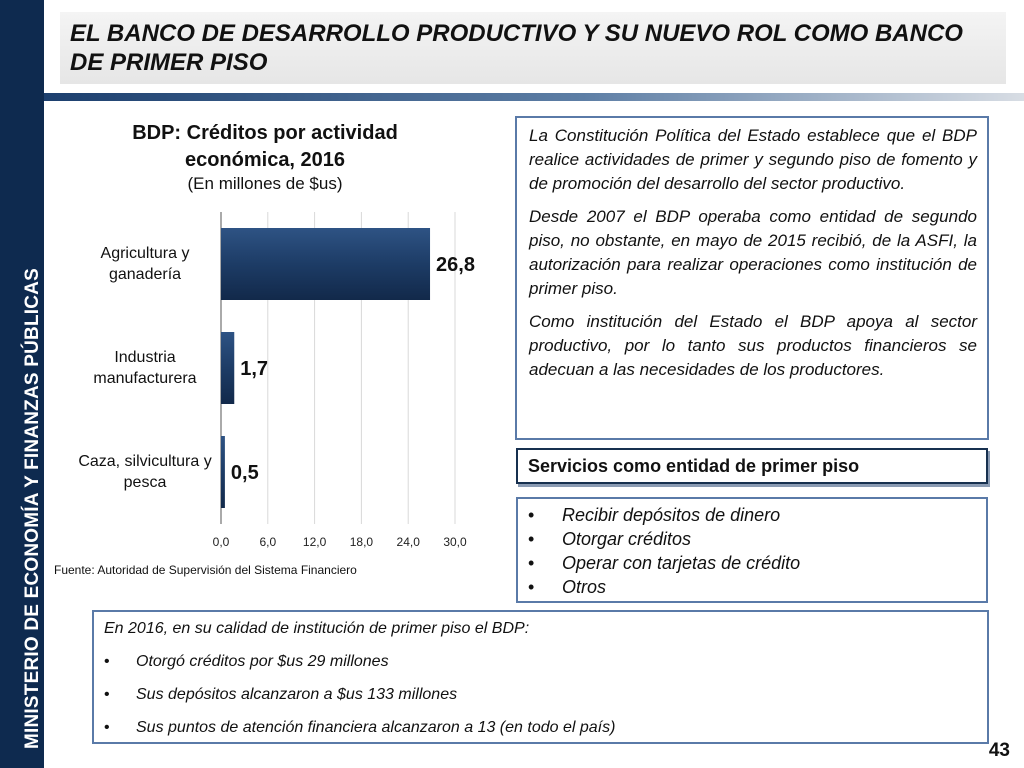  Describe the element at coordinates (752, 466) in the screenshot. I see `services-heading: Servicios como entidad de primer piso` at that location.